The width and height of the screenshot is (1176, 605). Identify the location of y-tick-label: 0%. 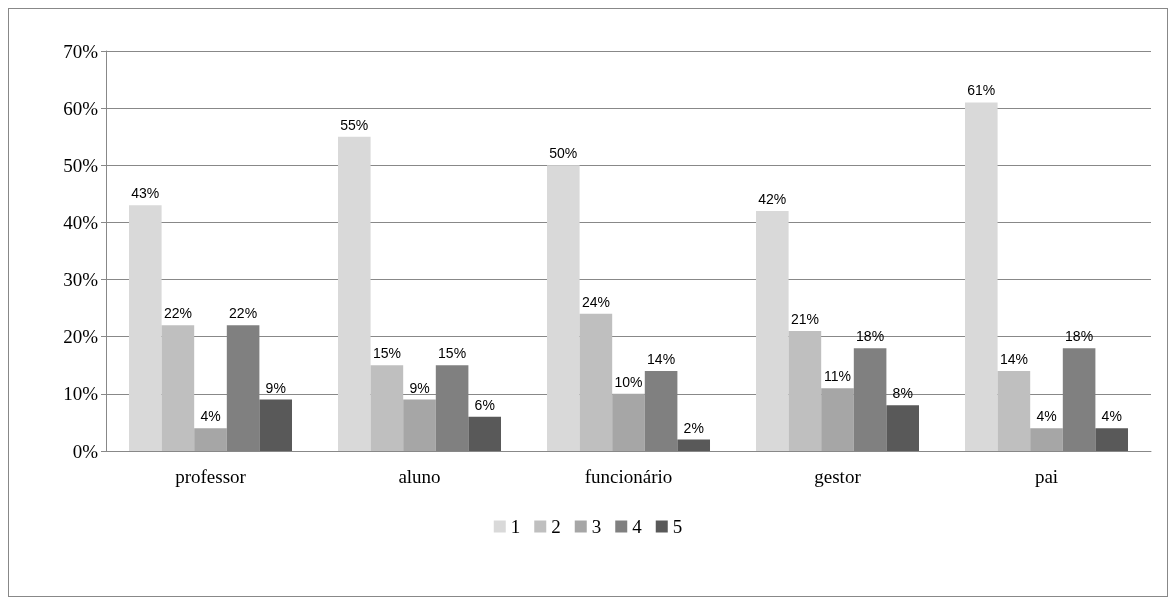
(85, 451).